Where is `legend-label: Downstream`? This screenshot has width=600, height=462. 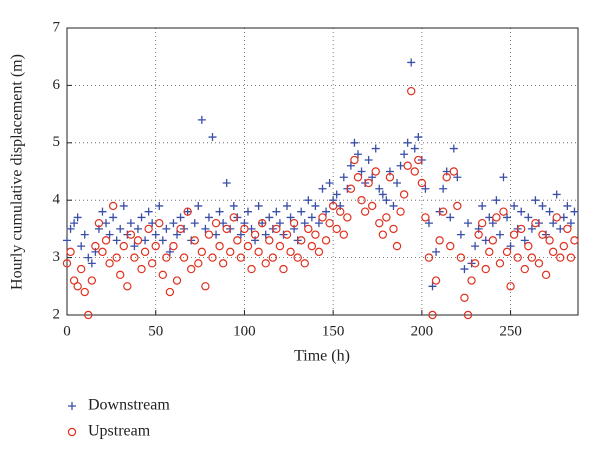 legend-label: Downstream is located at coordinates (129, 405).